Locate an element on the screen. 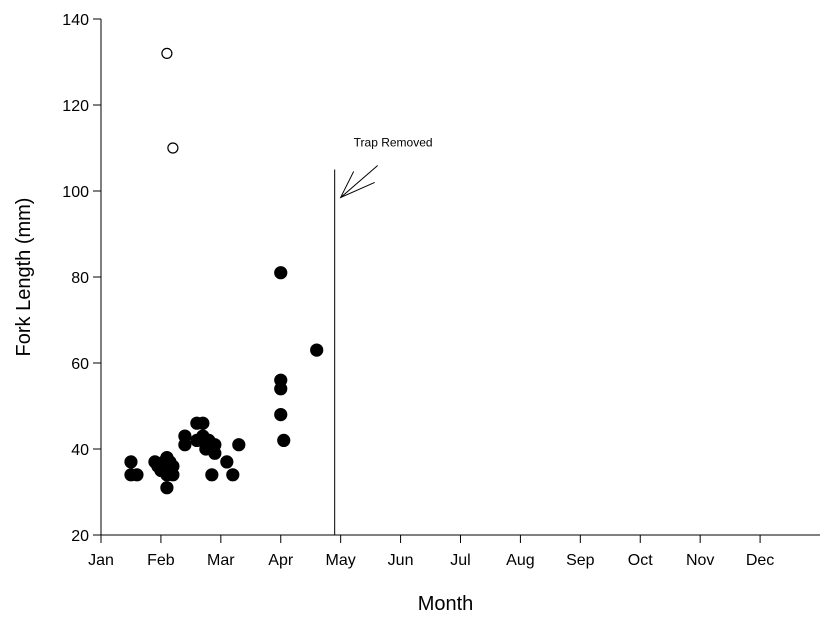 This screenshot has width=822, height=621. x-tick-label: Aug is located at coordinates (520, 560).